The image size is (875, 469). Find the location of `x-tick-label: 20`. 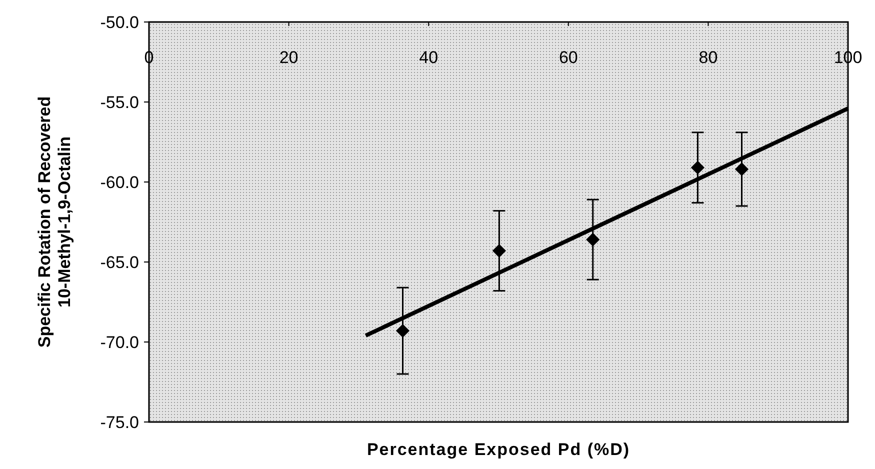

x-tick-label: 20 is located at coordinates (288, 57).